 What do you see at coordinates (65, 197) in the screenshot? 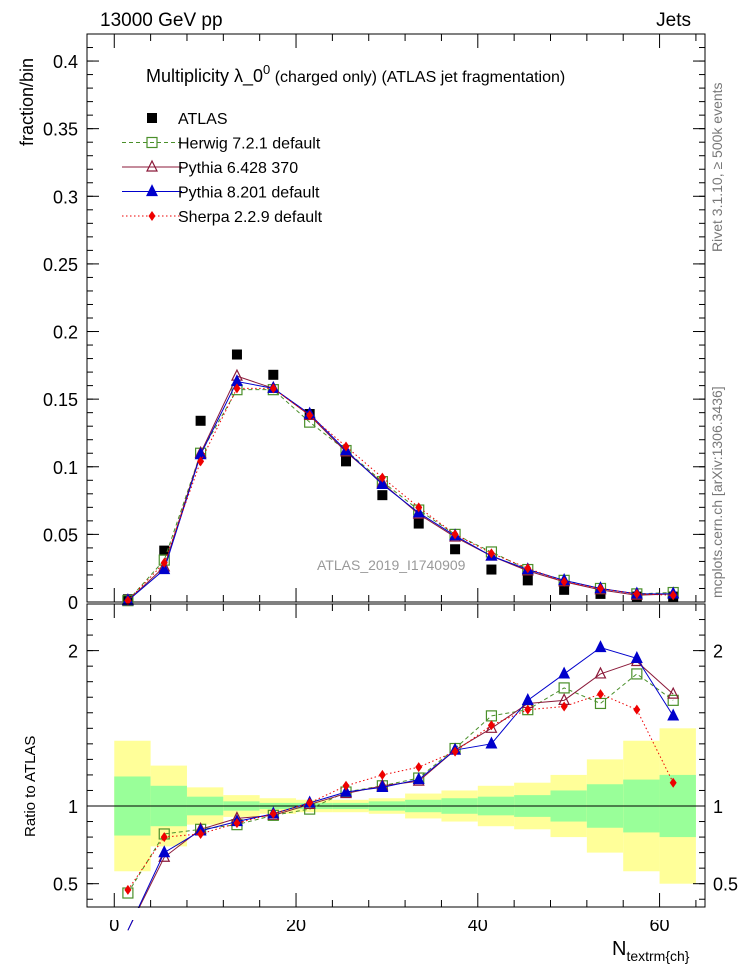
I see `y-tick-label: 0.3` at bounding box center [65, 197].